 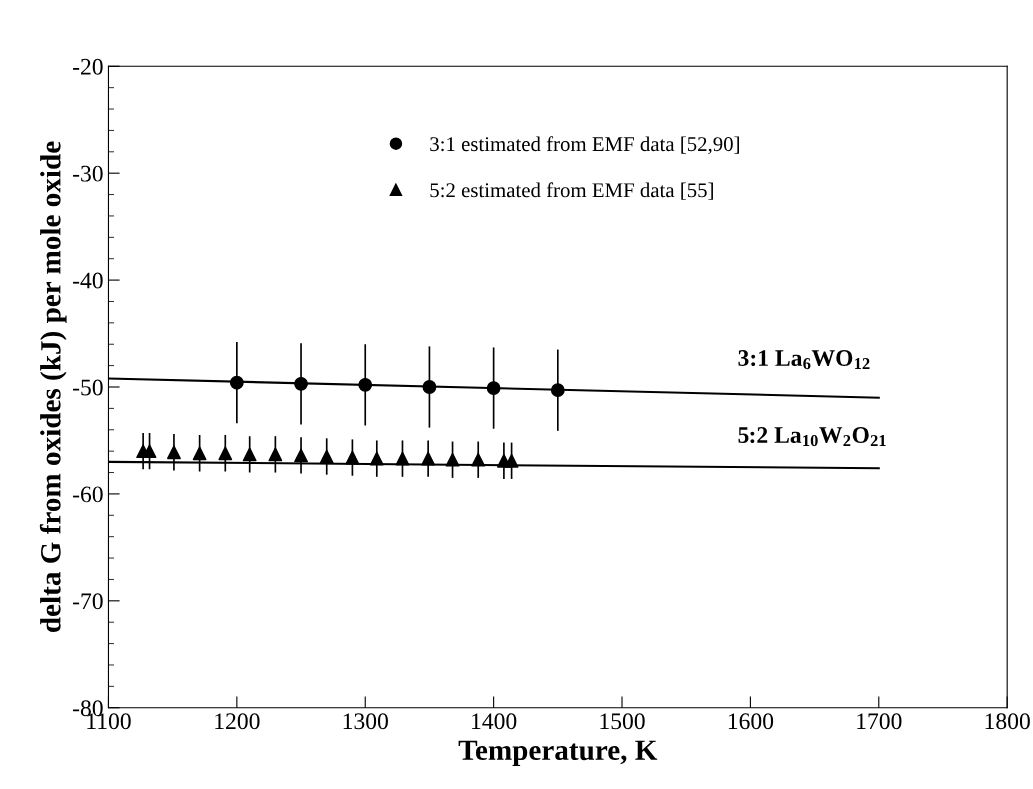 What do you see at coordinates (88, 173) in the screenshot?
I see `y-tick-label: -30` at bounding box center [88, 173].